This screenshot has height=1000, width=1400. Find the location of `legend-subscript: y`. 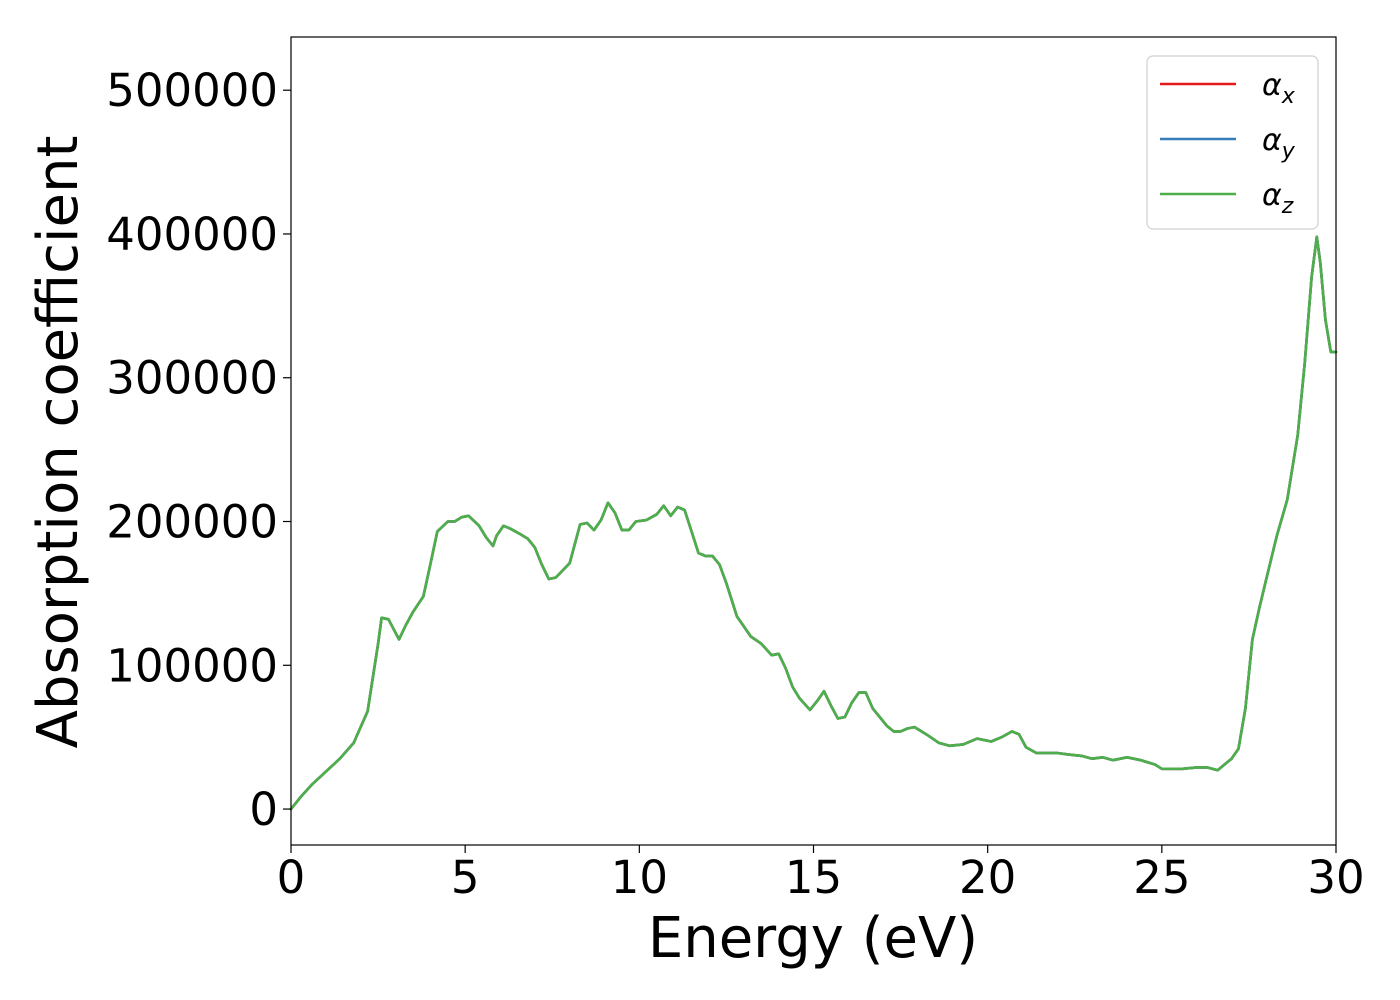

legend-subscript: y is located at coordinates (1288, 151).